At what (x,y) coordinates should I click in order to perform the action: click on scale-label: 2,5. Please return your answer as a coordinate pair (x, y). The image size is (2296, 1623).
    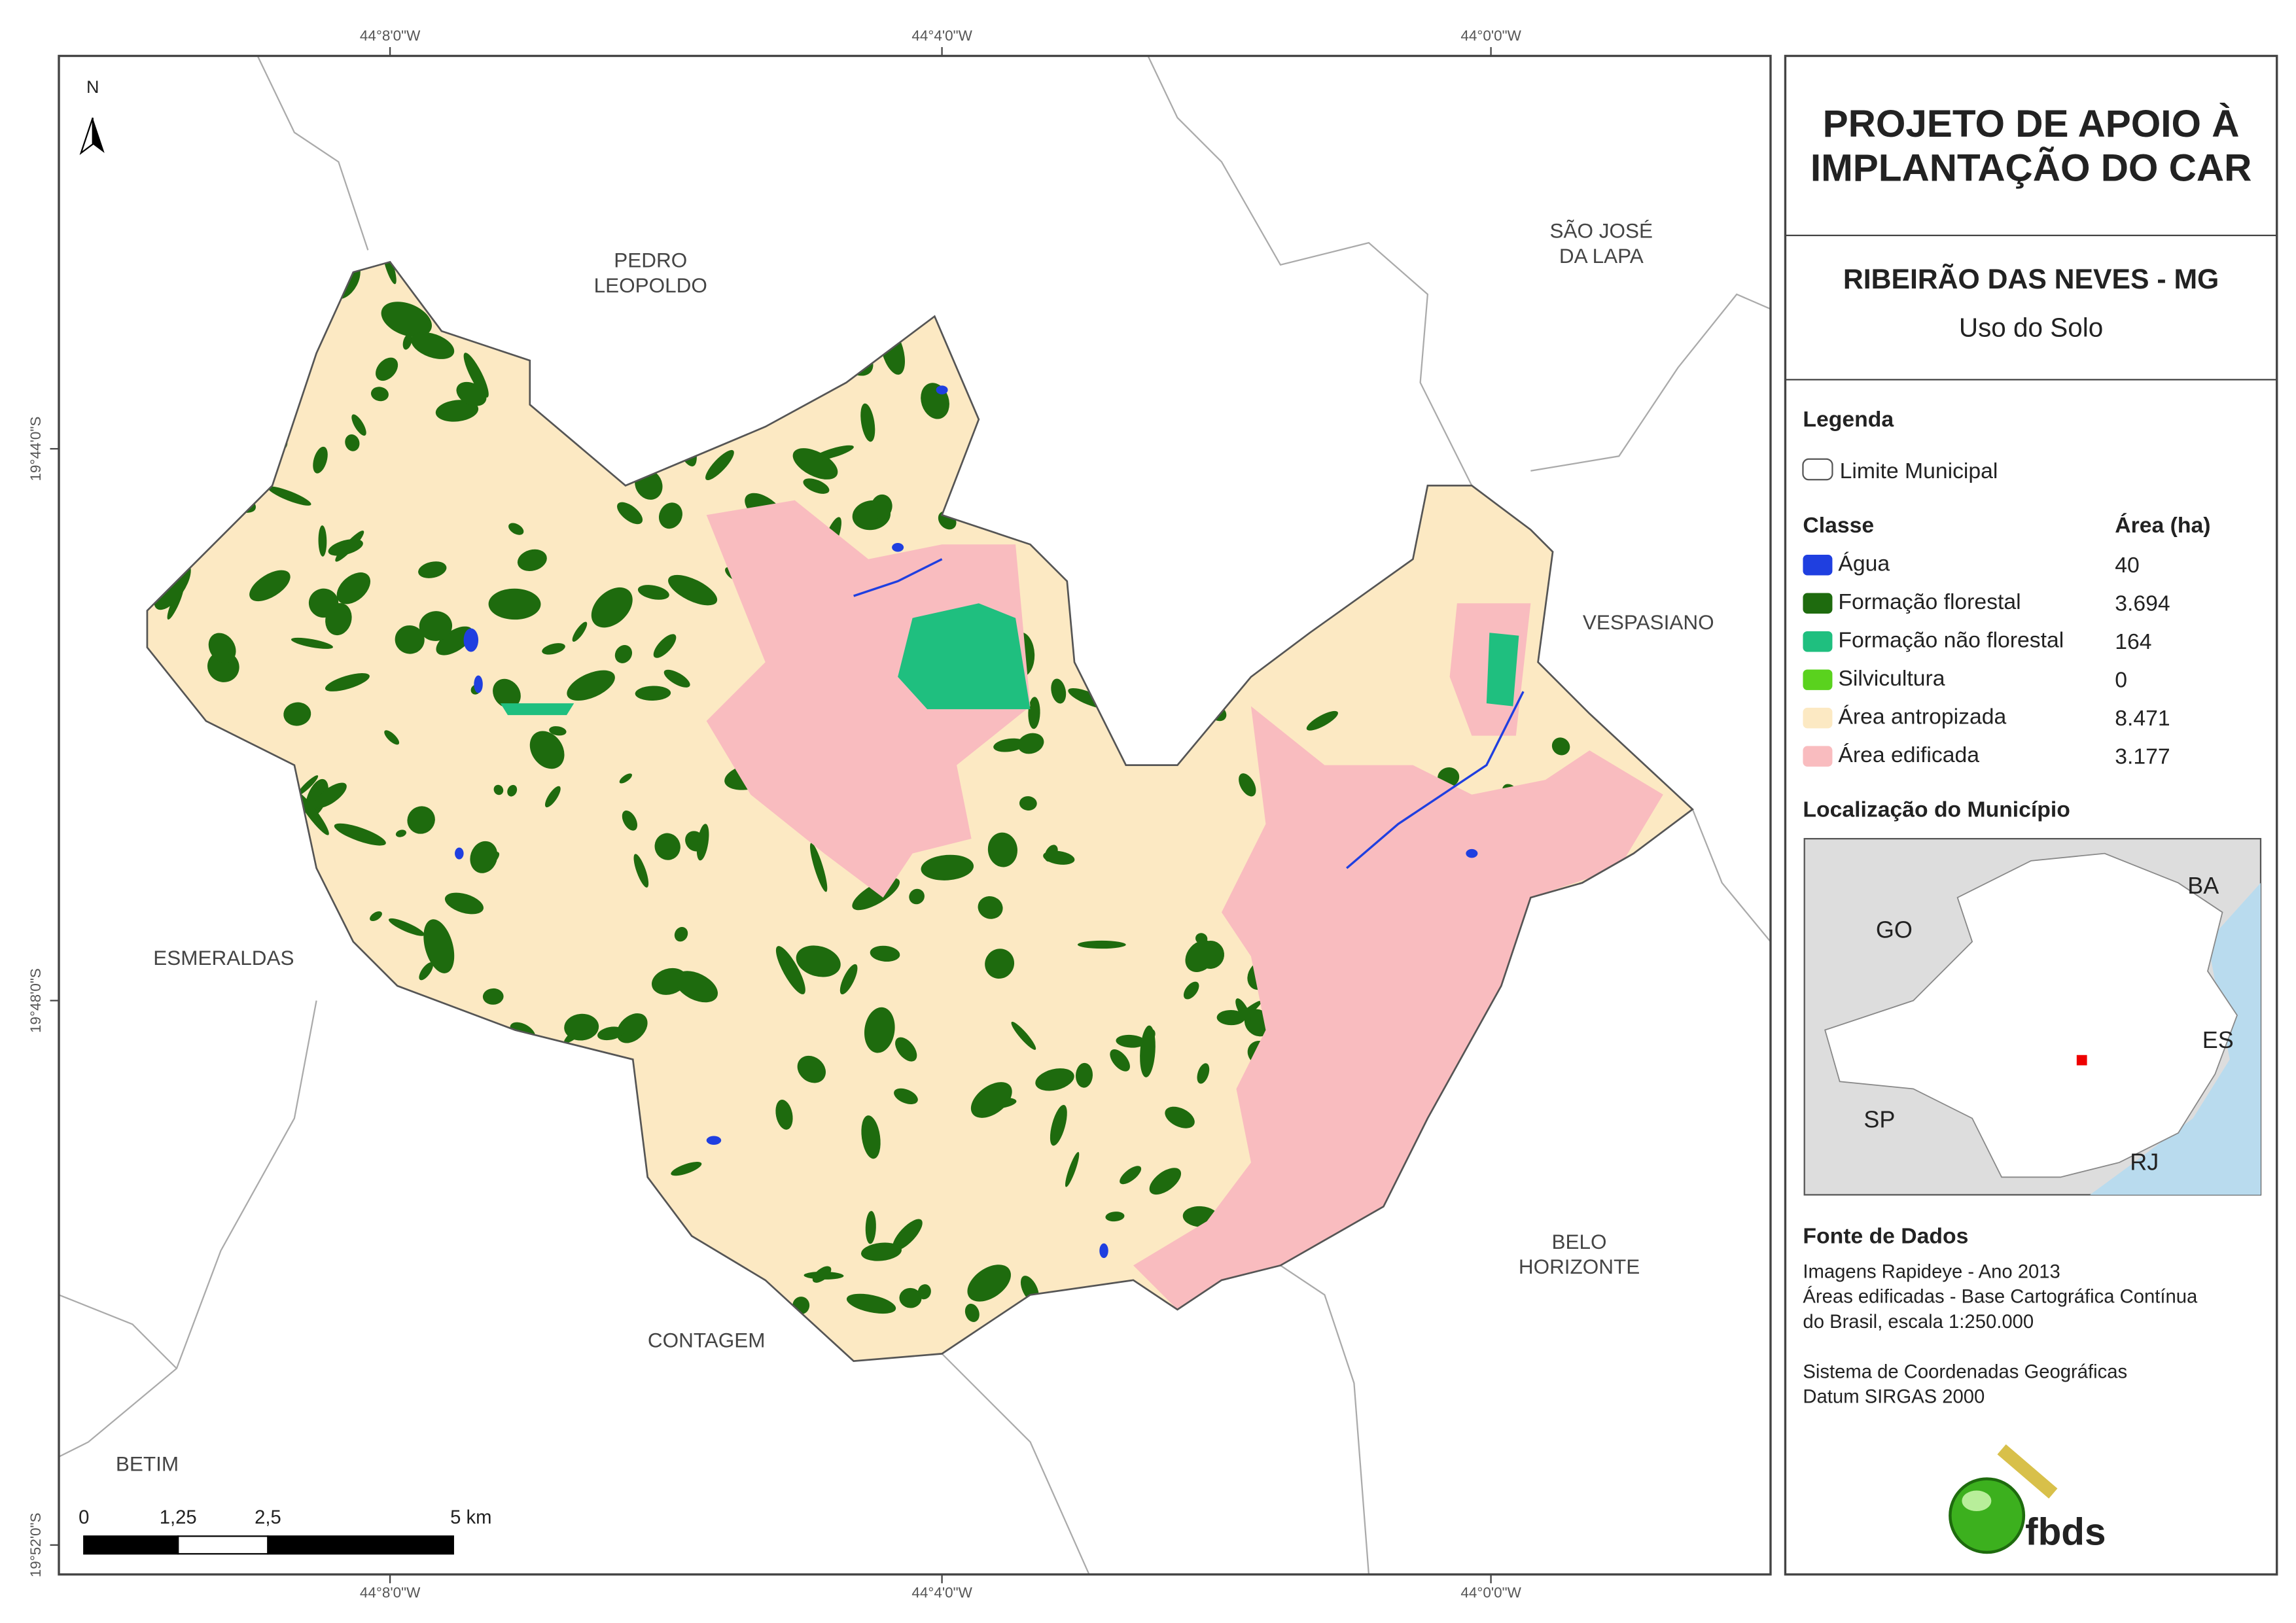
    Looking at the image, I should click on (268, 1518).